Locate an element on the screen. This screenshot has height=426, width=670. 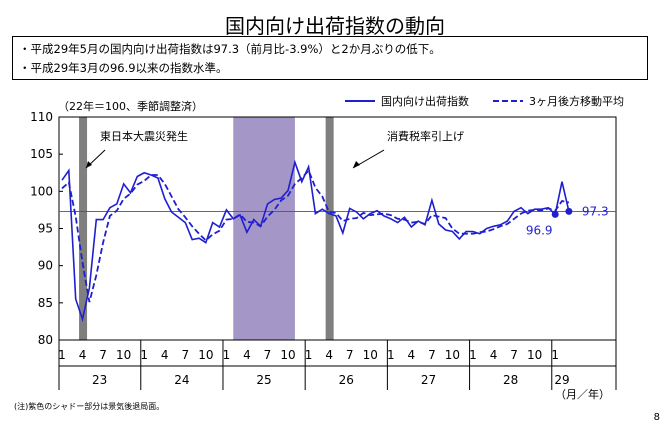
legend-dashed-swatch is located at coordinates (508, 101).